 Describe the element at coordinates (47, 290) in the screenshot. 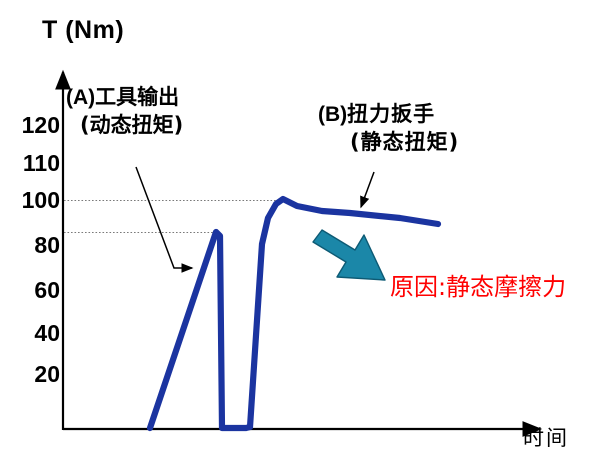

I see `y-tick-60: 60` at that location.